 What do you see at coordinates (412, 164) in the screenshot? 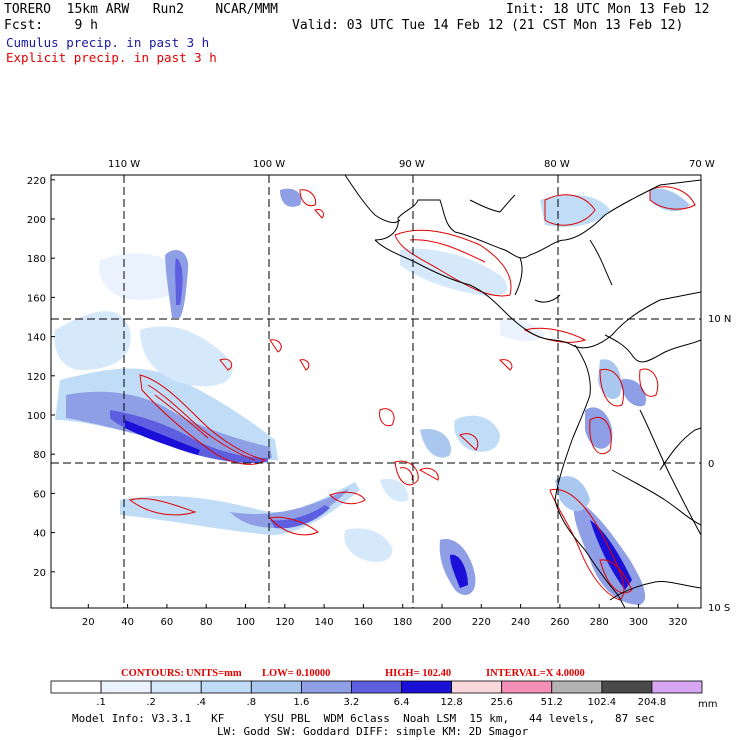
I see `lon-label: 90 W` at bounding box center [412, 164].